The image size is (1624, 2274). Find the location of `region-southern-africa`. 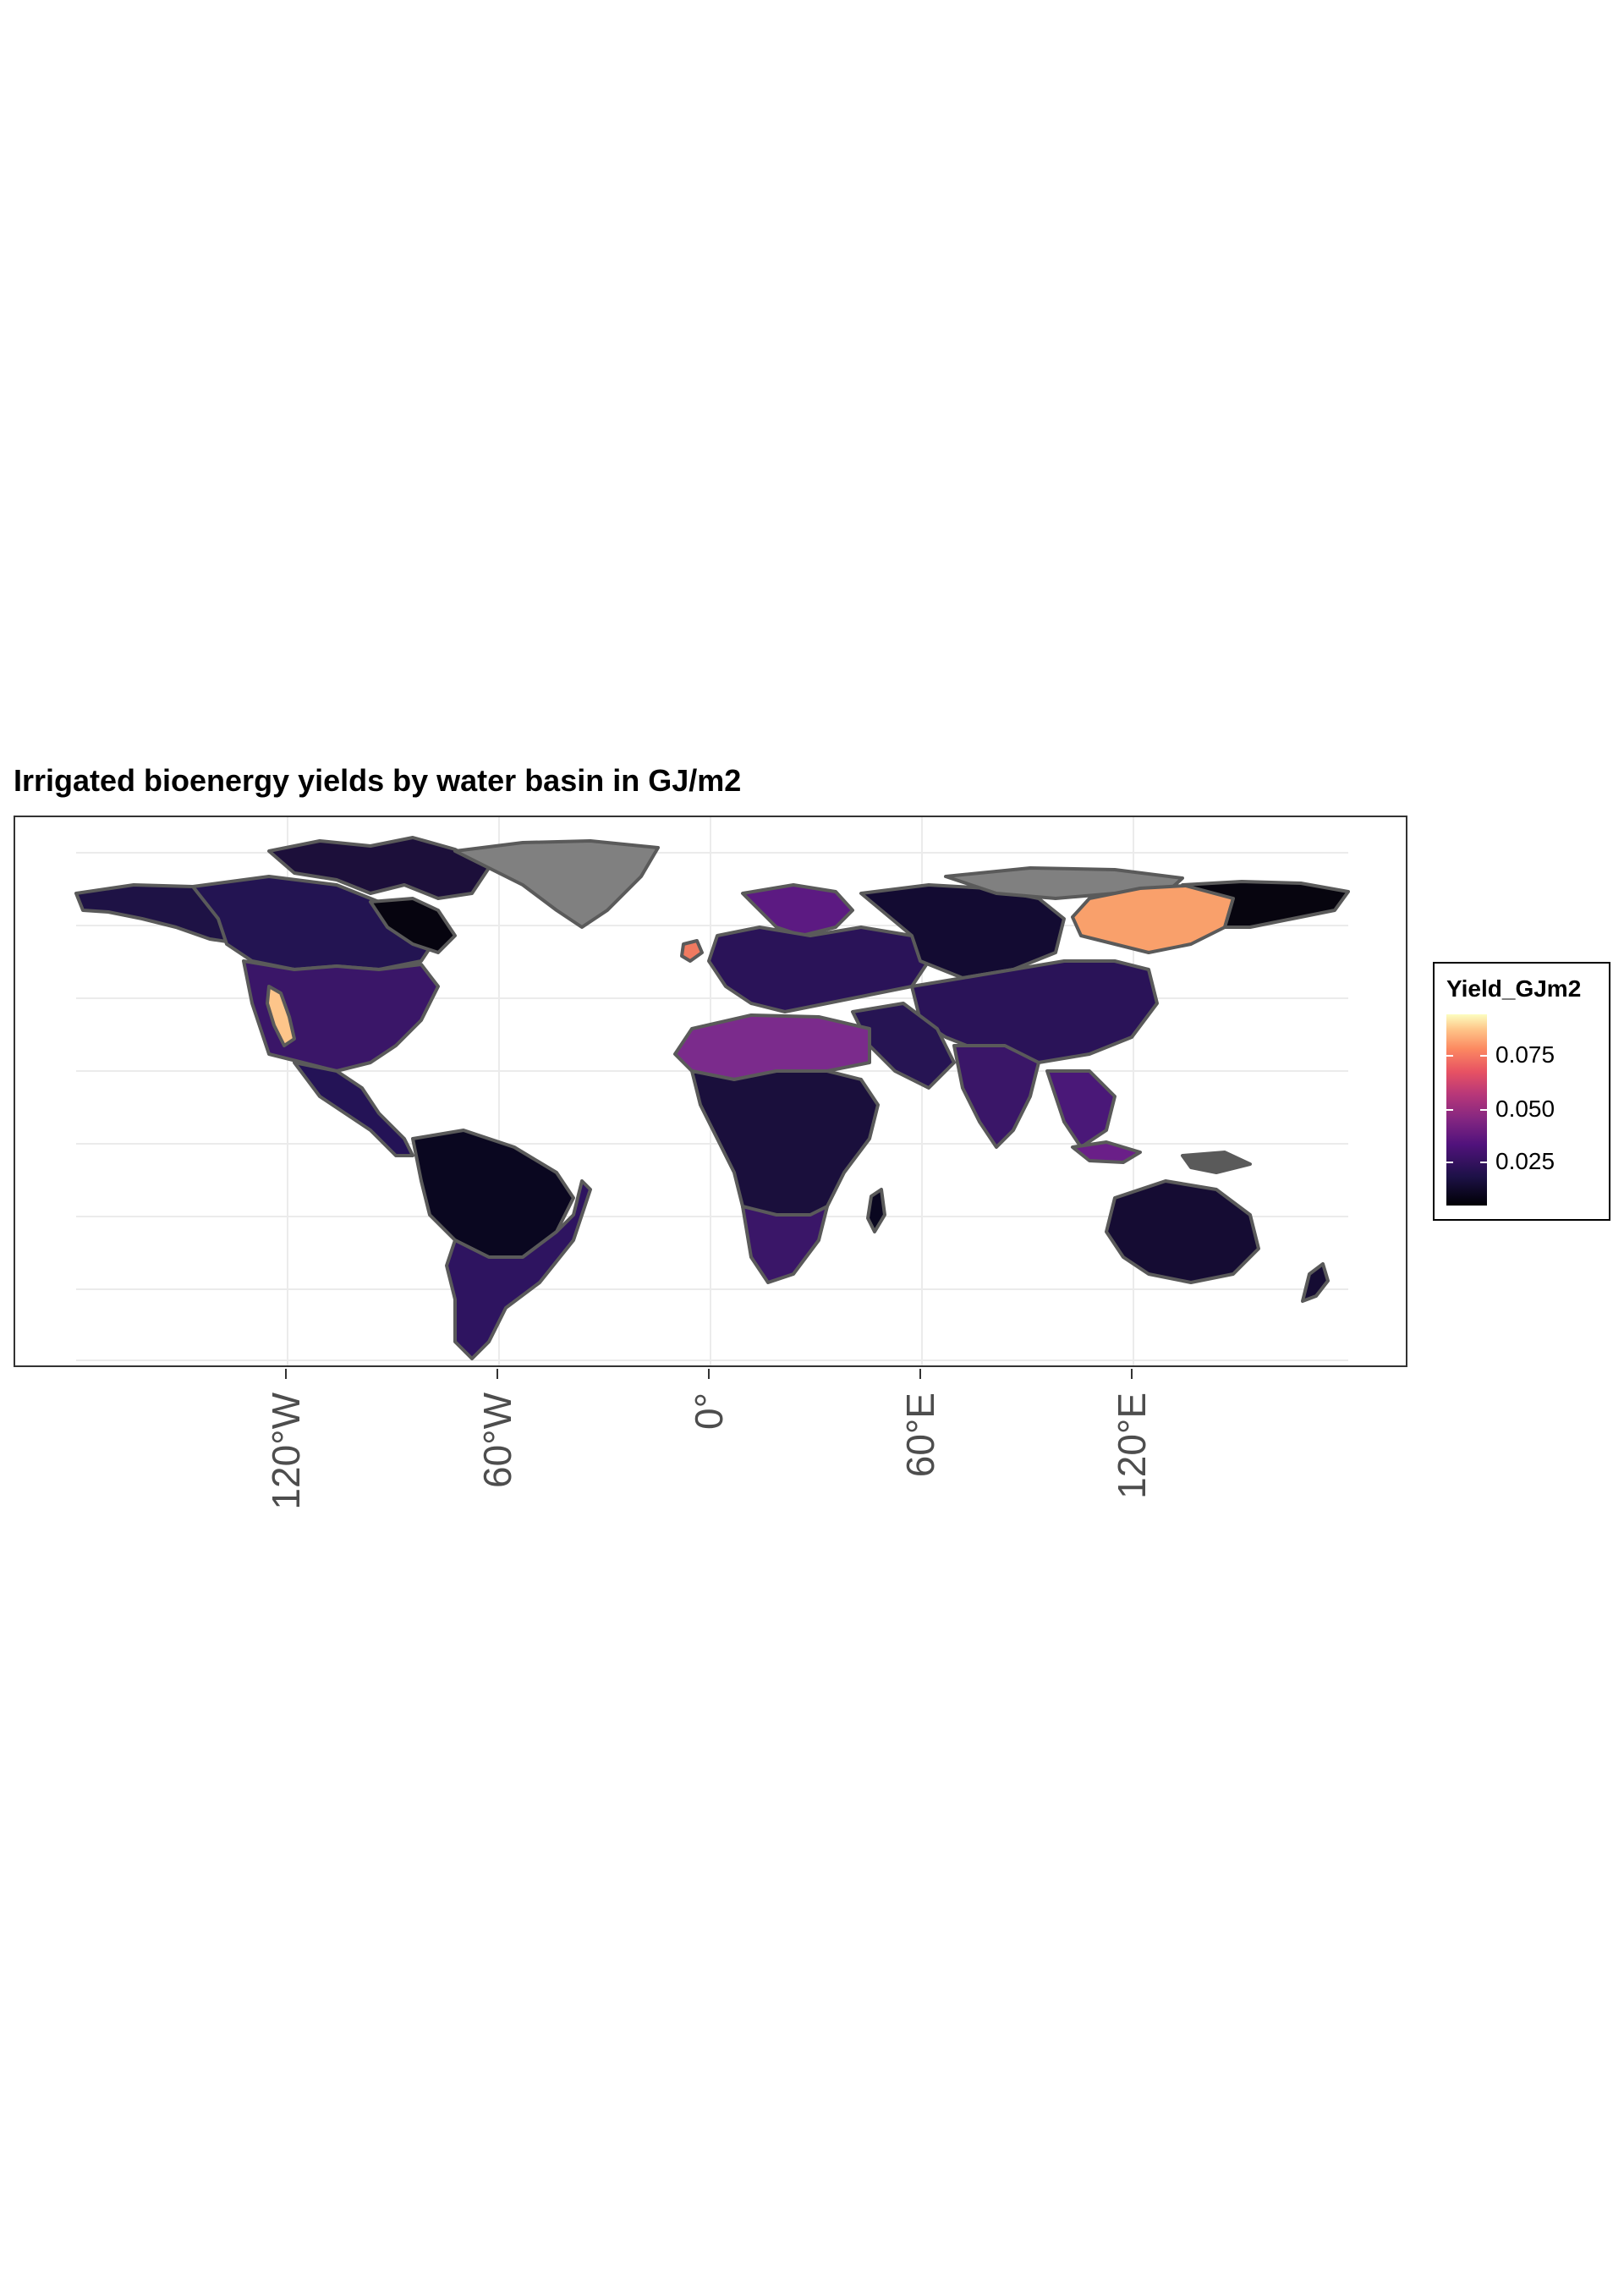

region-southern-africa is located at coordinates (785, 1244).